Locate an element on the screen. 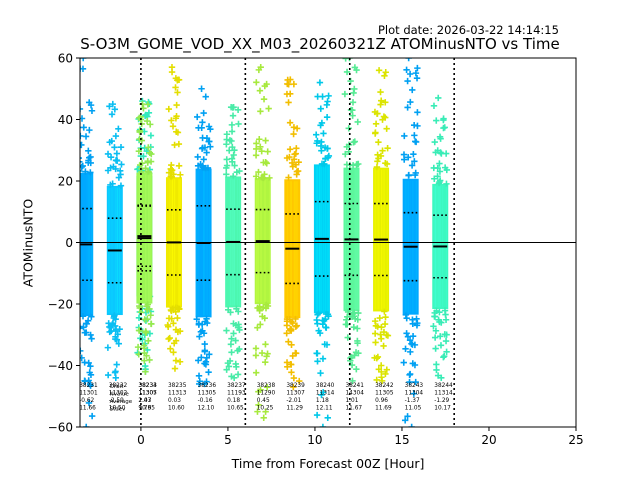 This screenshot has width=640, height=480. orbit-stat-stdev: 10.25 is located at coordinates (265, 409).